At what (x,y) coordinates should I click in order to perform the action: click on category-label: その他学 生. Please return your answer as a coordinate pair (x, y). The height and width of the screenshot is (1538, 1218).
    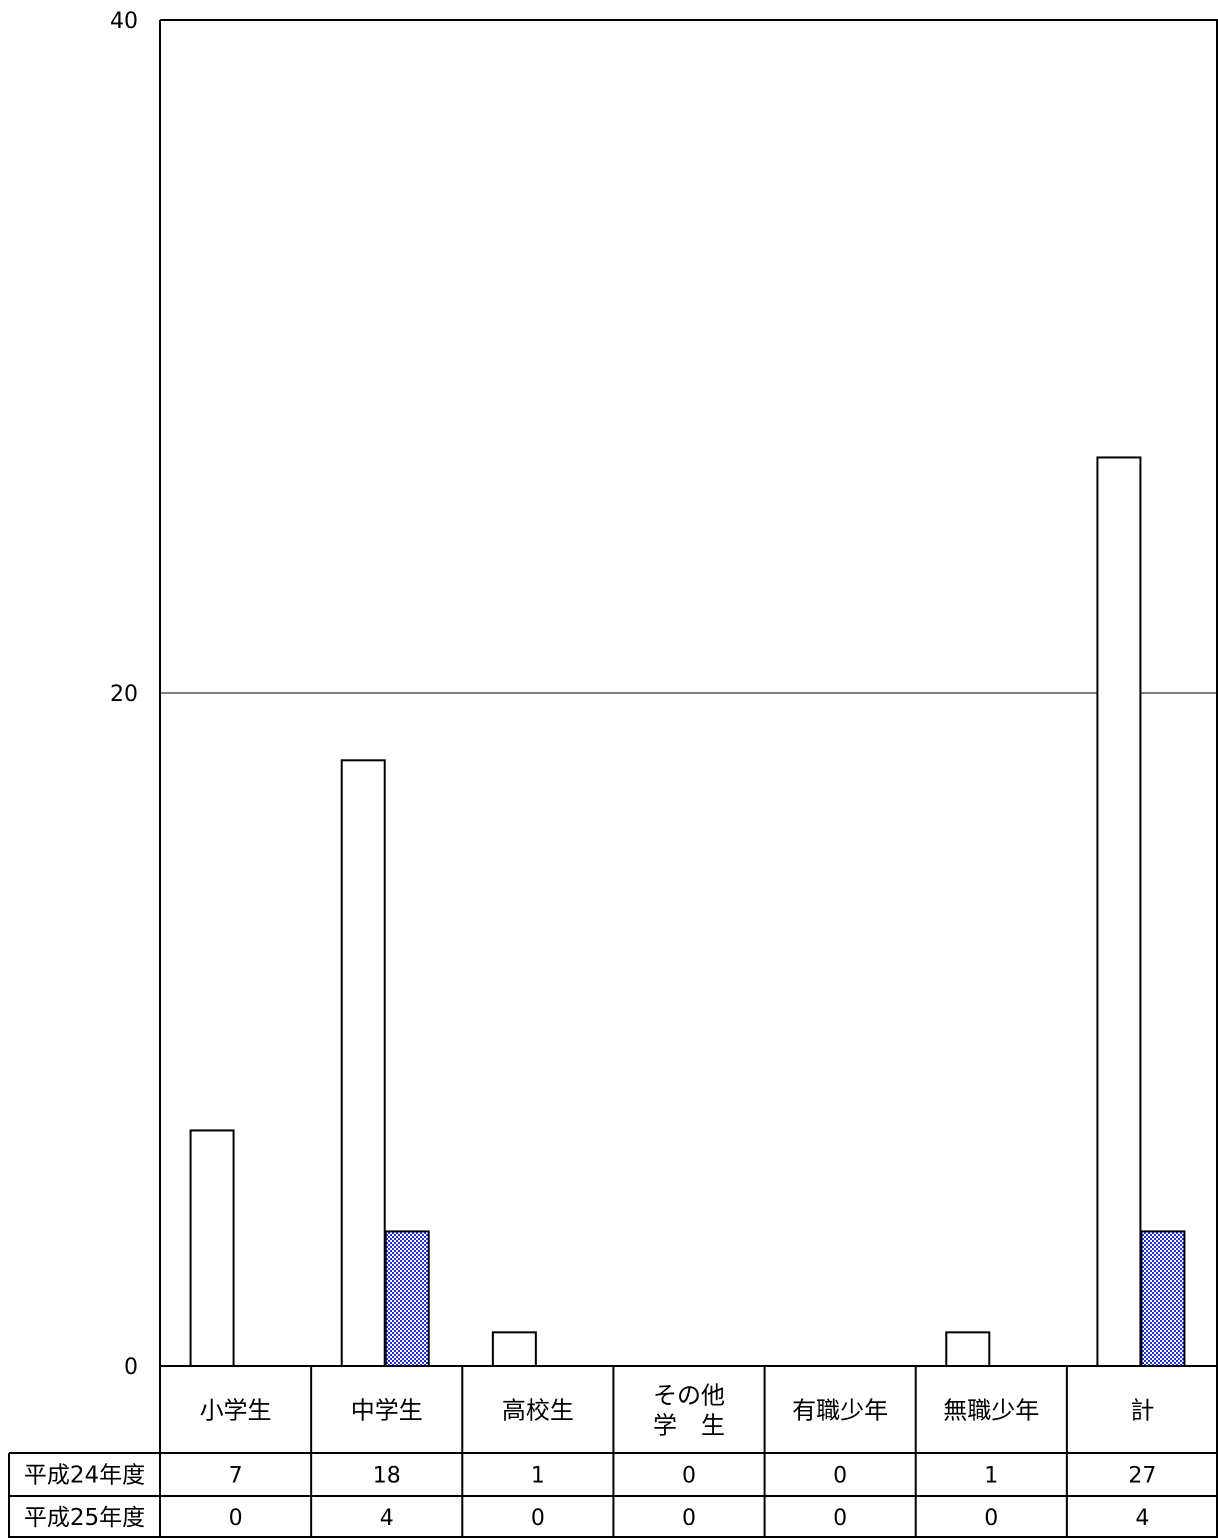
    Looking at the image, I should click on (689, 1411).